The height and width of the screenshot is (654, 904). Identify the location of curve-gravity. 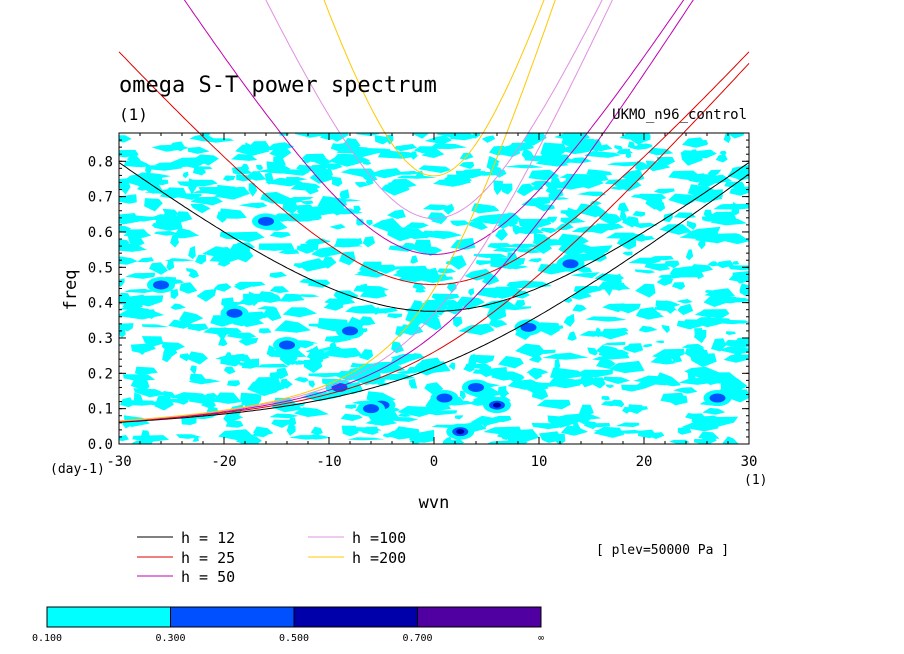
(434, 110).